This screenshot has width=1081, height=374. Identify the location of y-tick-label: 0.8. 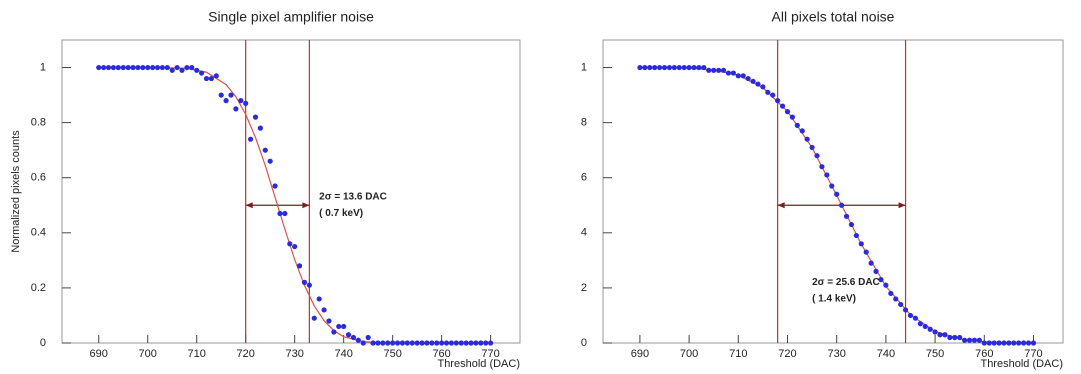
(38, 123).